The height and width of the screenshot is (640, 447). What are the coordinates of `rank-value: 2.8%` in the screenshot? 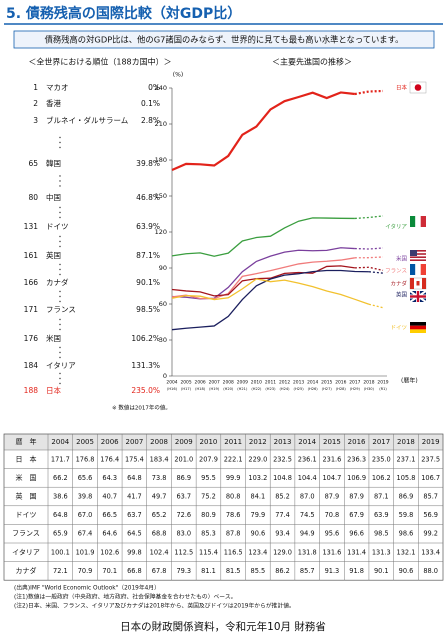 It's located at (150, 120).